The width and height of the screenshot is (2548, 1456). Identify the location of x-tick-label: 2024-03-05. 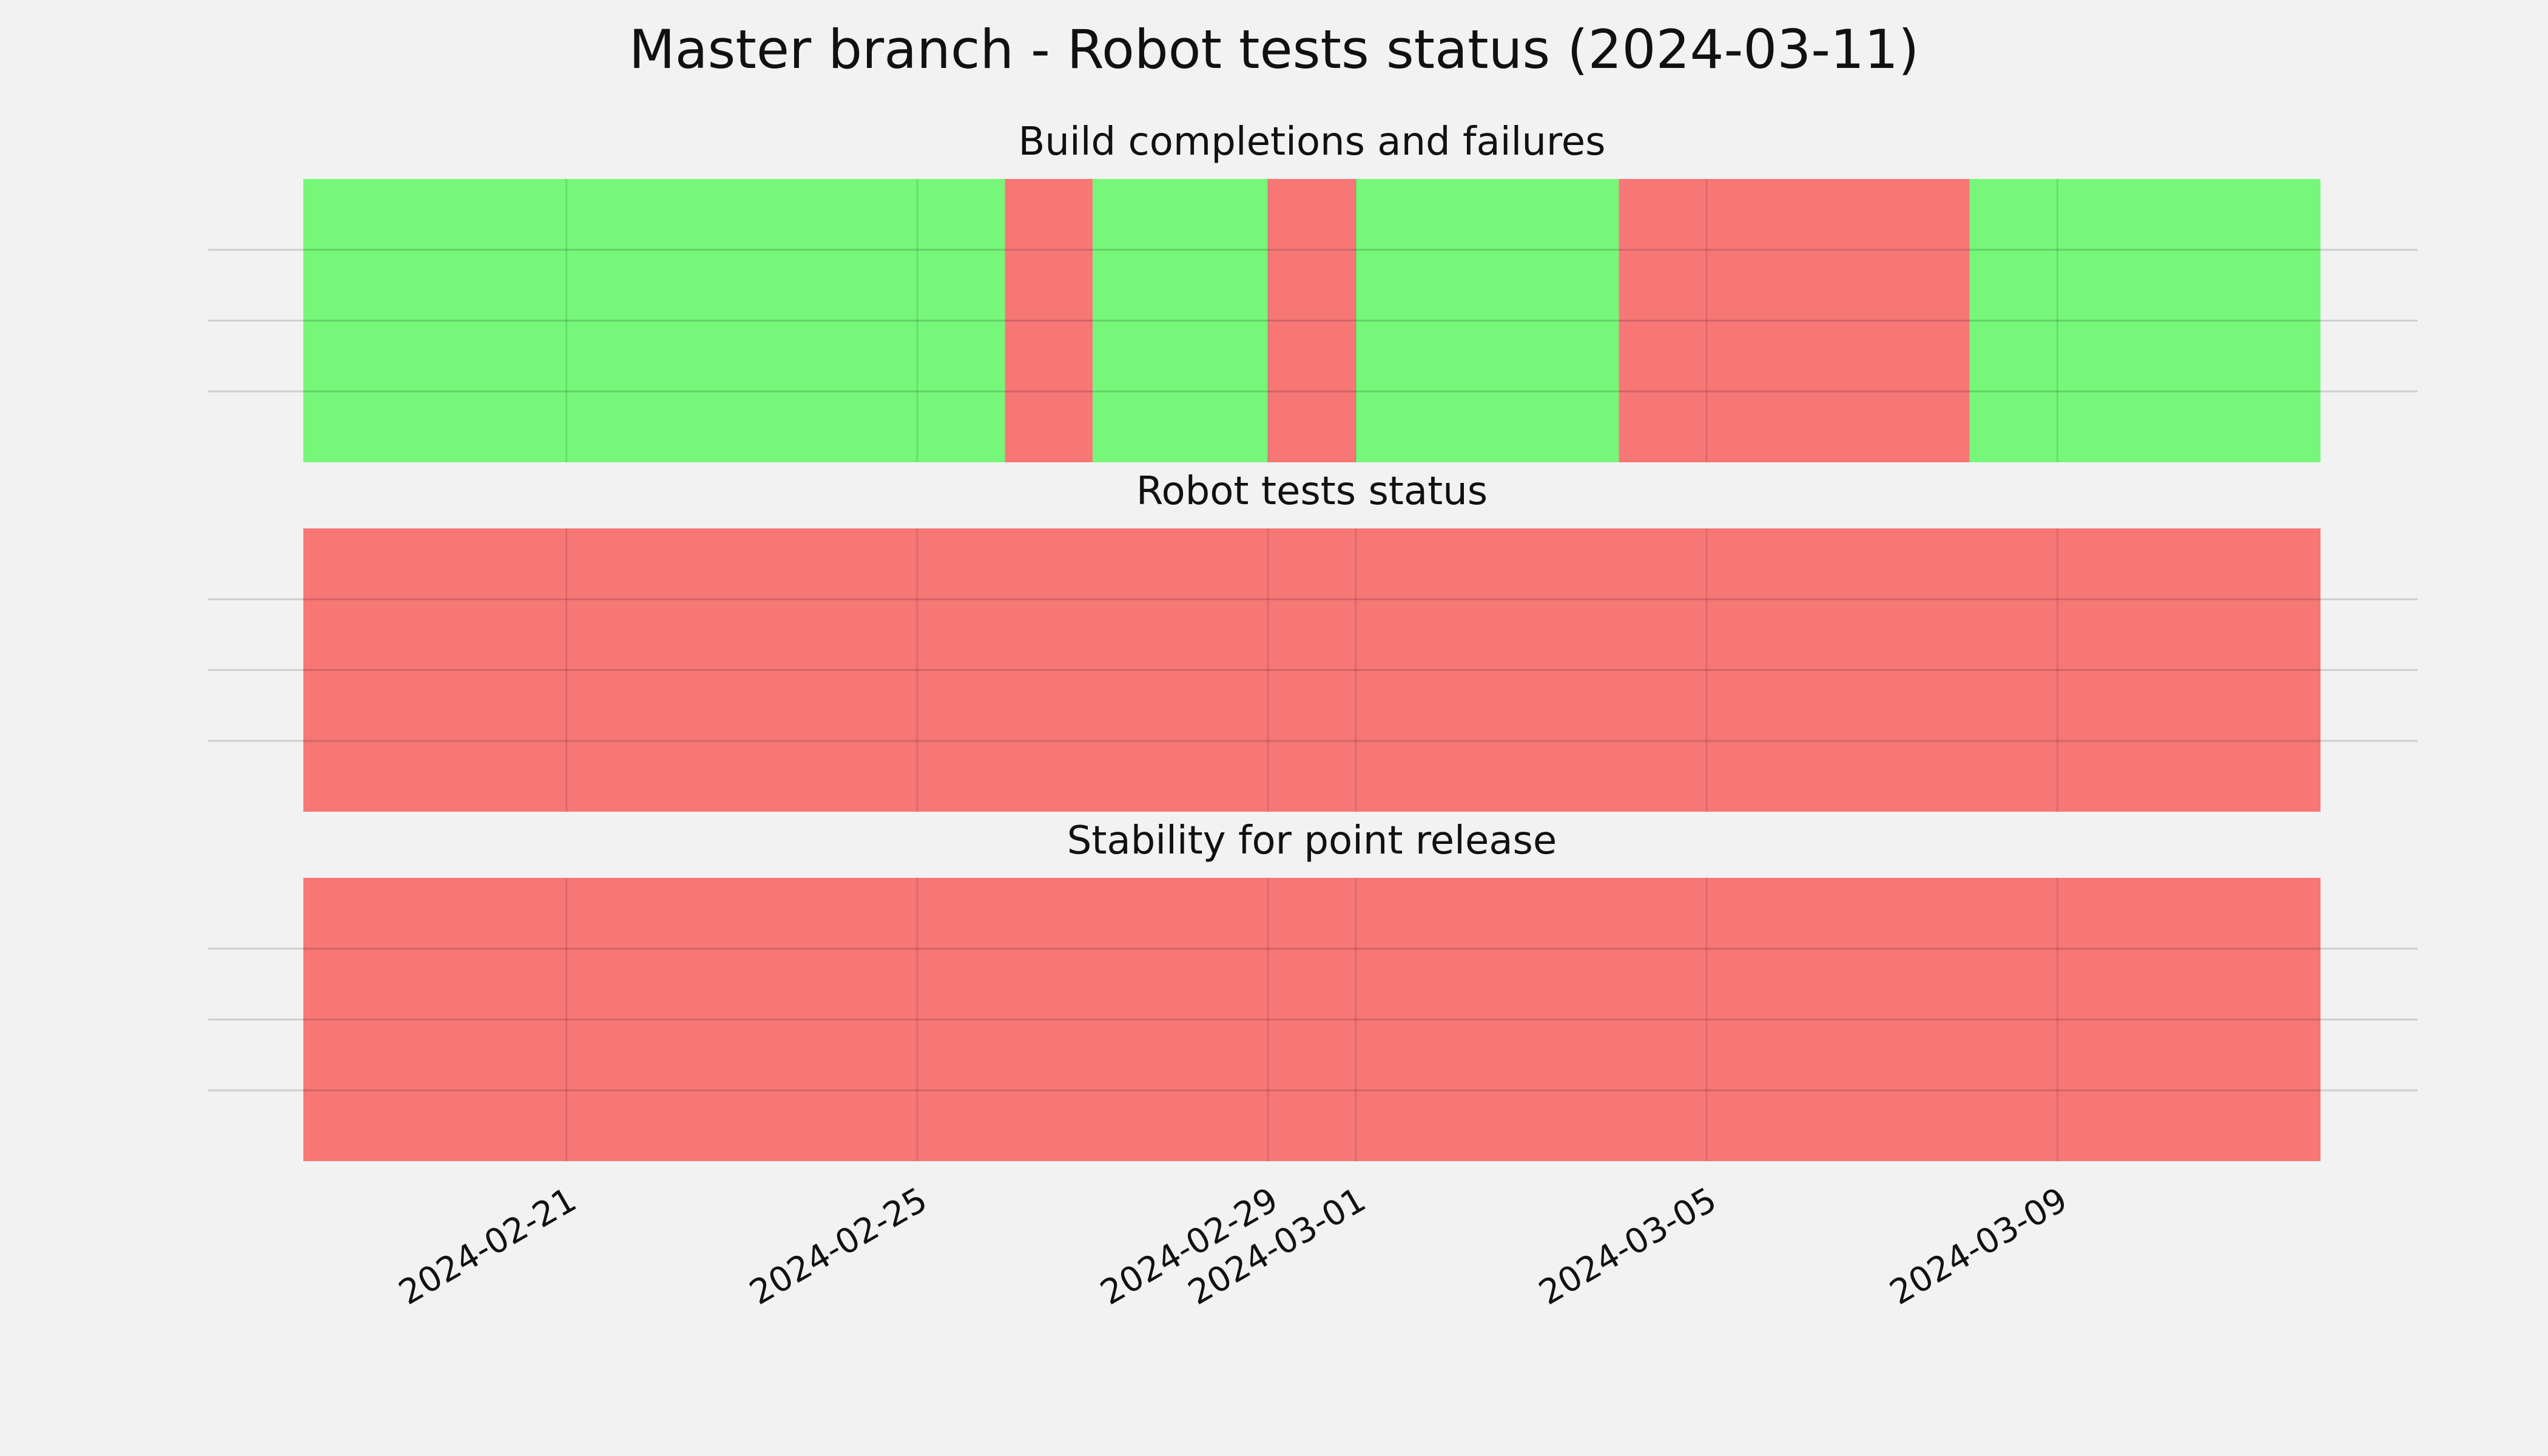
(1627, 1246).